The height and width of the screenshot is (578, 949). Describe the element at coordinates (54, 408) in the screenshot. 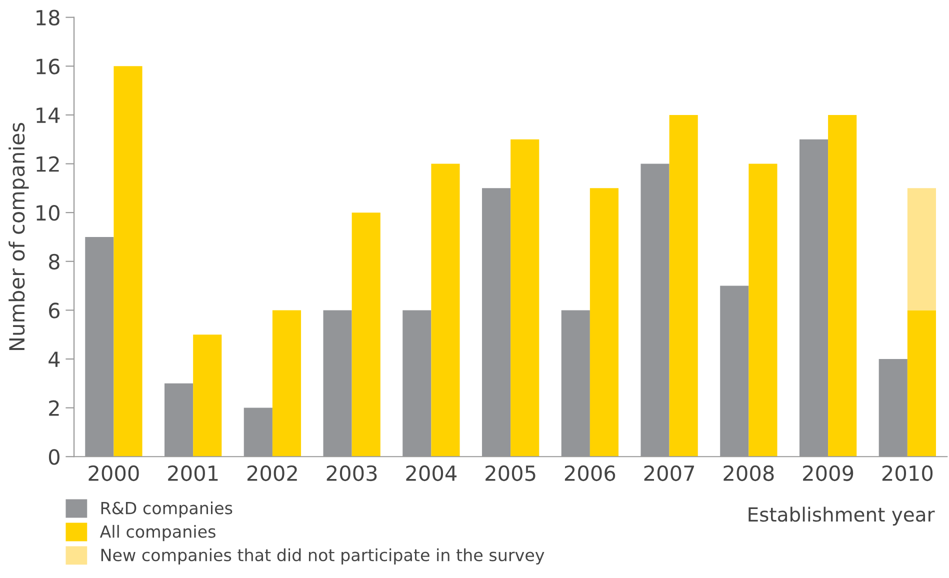

I see `y-tick-label: 2` at that location.